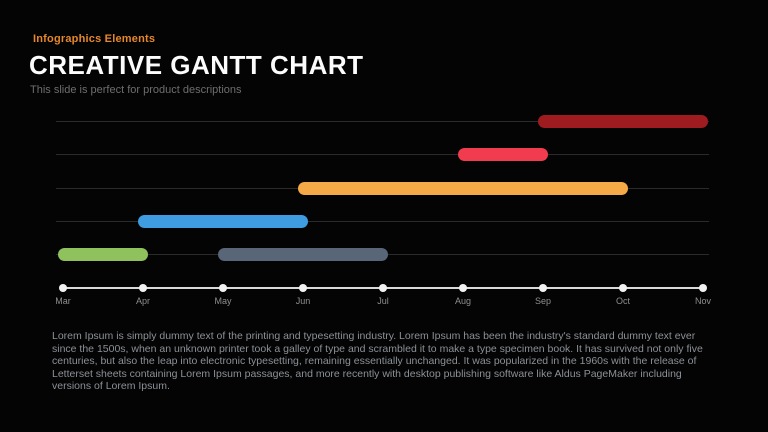 The width and height of the screenshot is (768, 432). Describe the element at coordinates (63, 301) in the screenshot. I see `month-label: Mar` at that location.